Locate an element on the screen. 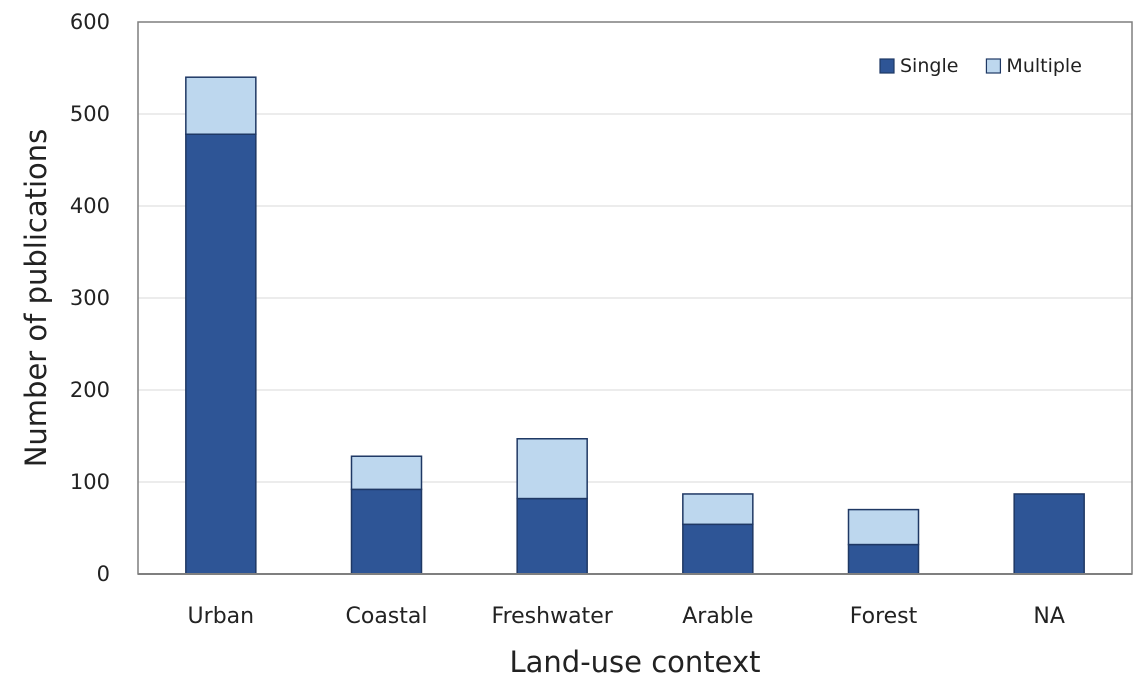 The width and height of the screenshot is (1143, 685). y-axis-tick-labels: 0 100 200 300 400 500 600 is located at coordinates (90, 298).